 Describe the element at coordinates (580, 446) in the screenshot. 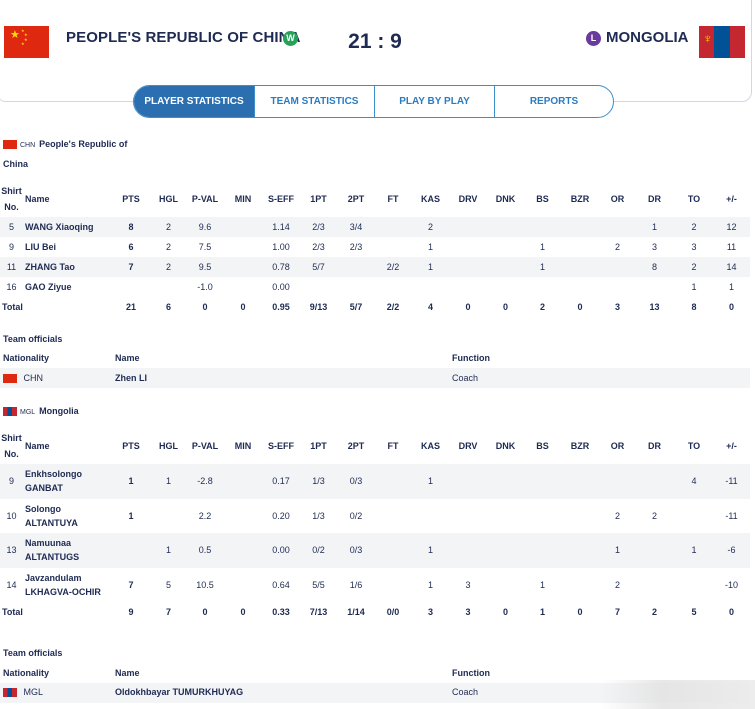

I see `column-header-bzr: BZR` at that location.